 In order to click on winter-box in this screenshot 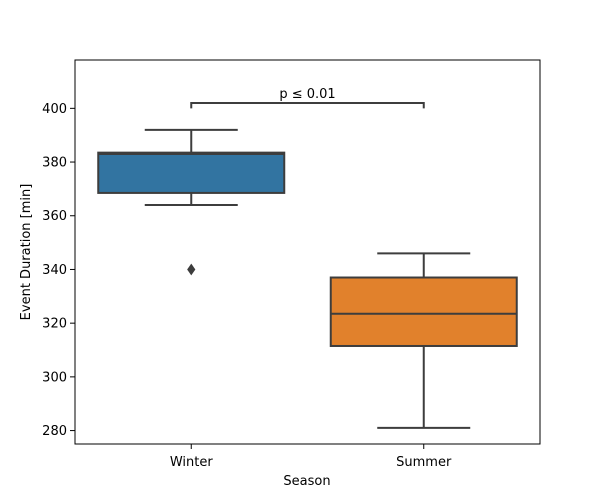, I will do `click(191, 172)`.